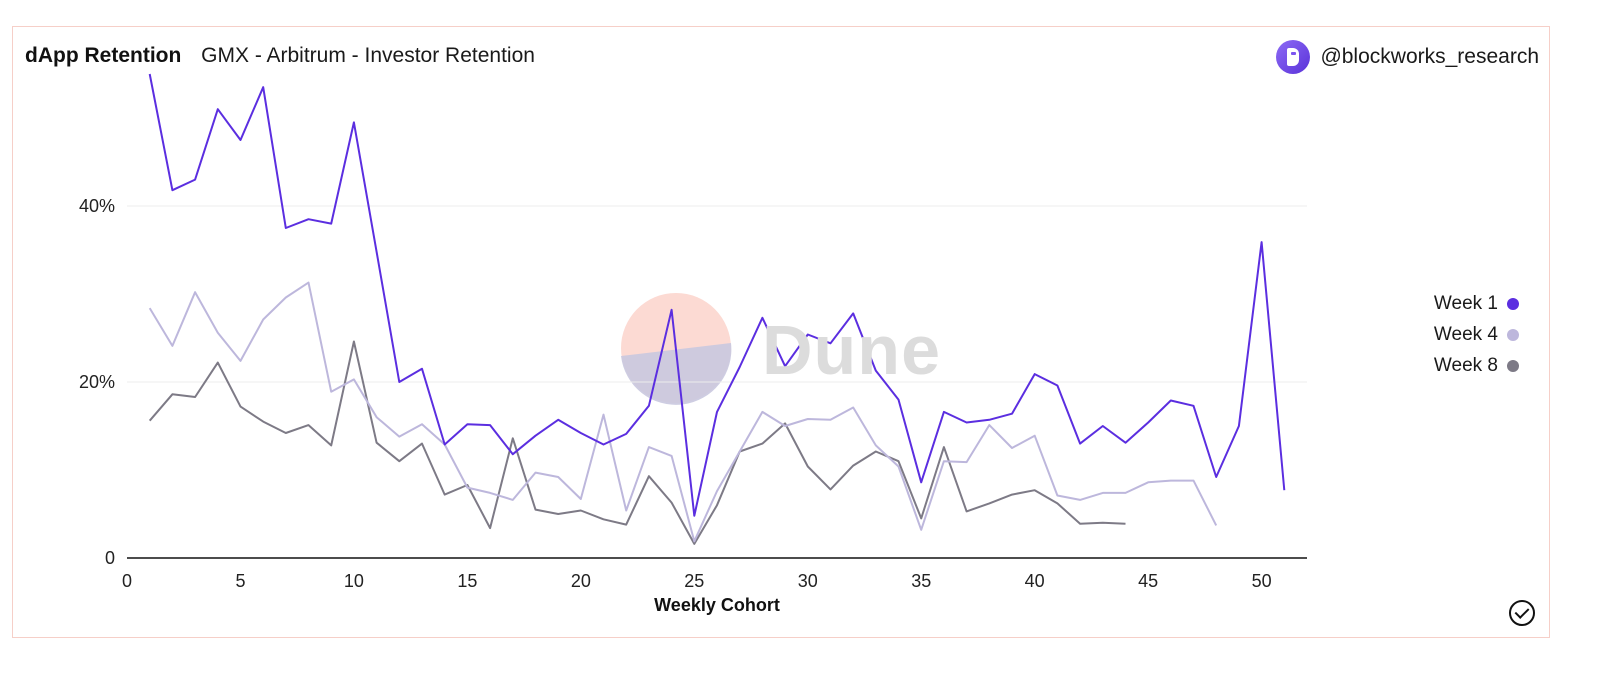 The width and height of the screenshot is (1600, 676). What do you see at coordinates (851, 350) in the screenshot?
I see `dune-watermark-text: Dune` at bounding box center [851, 350].